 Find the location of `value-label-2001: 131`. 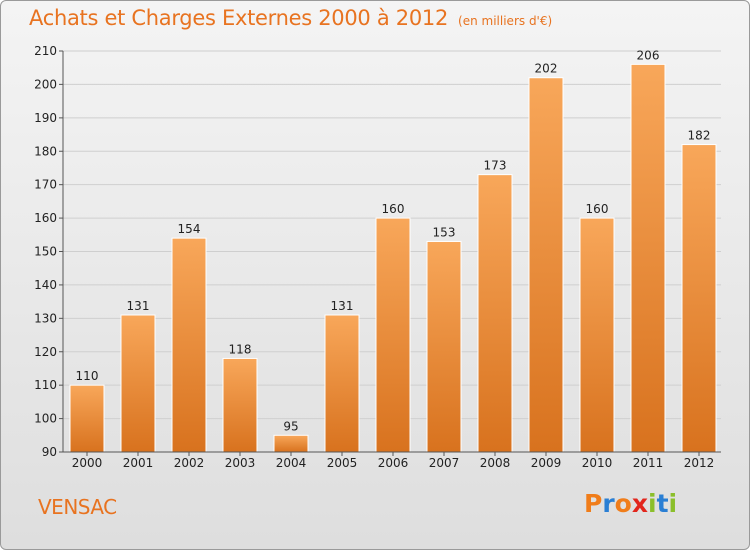

value-label-2001: 131 is located at coordinates (138, 306).